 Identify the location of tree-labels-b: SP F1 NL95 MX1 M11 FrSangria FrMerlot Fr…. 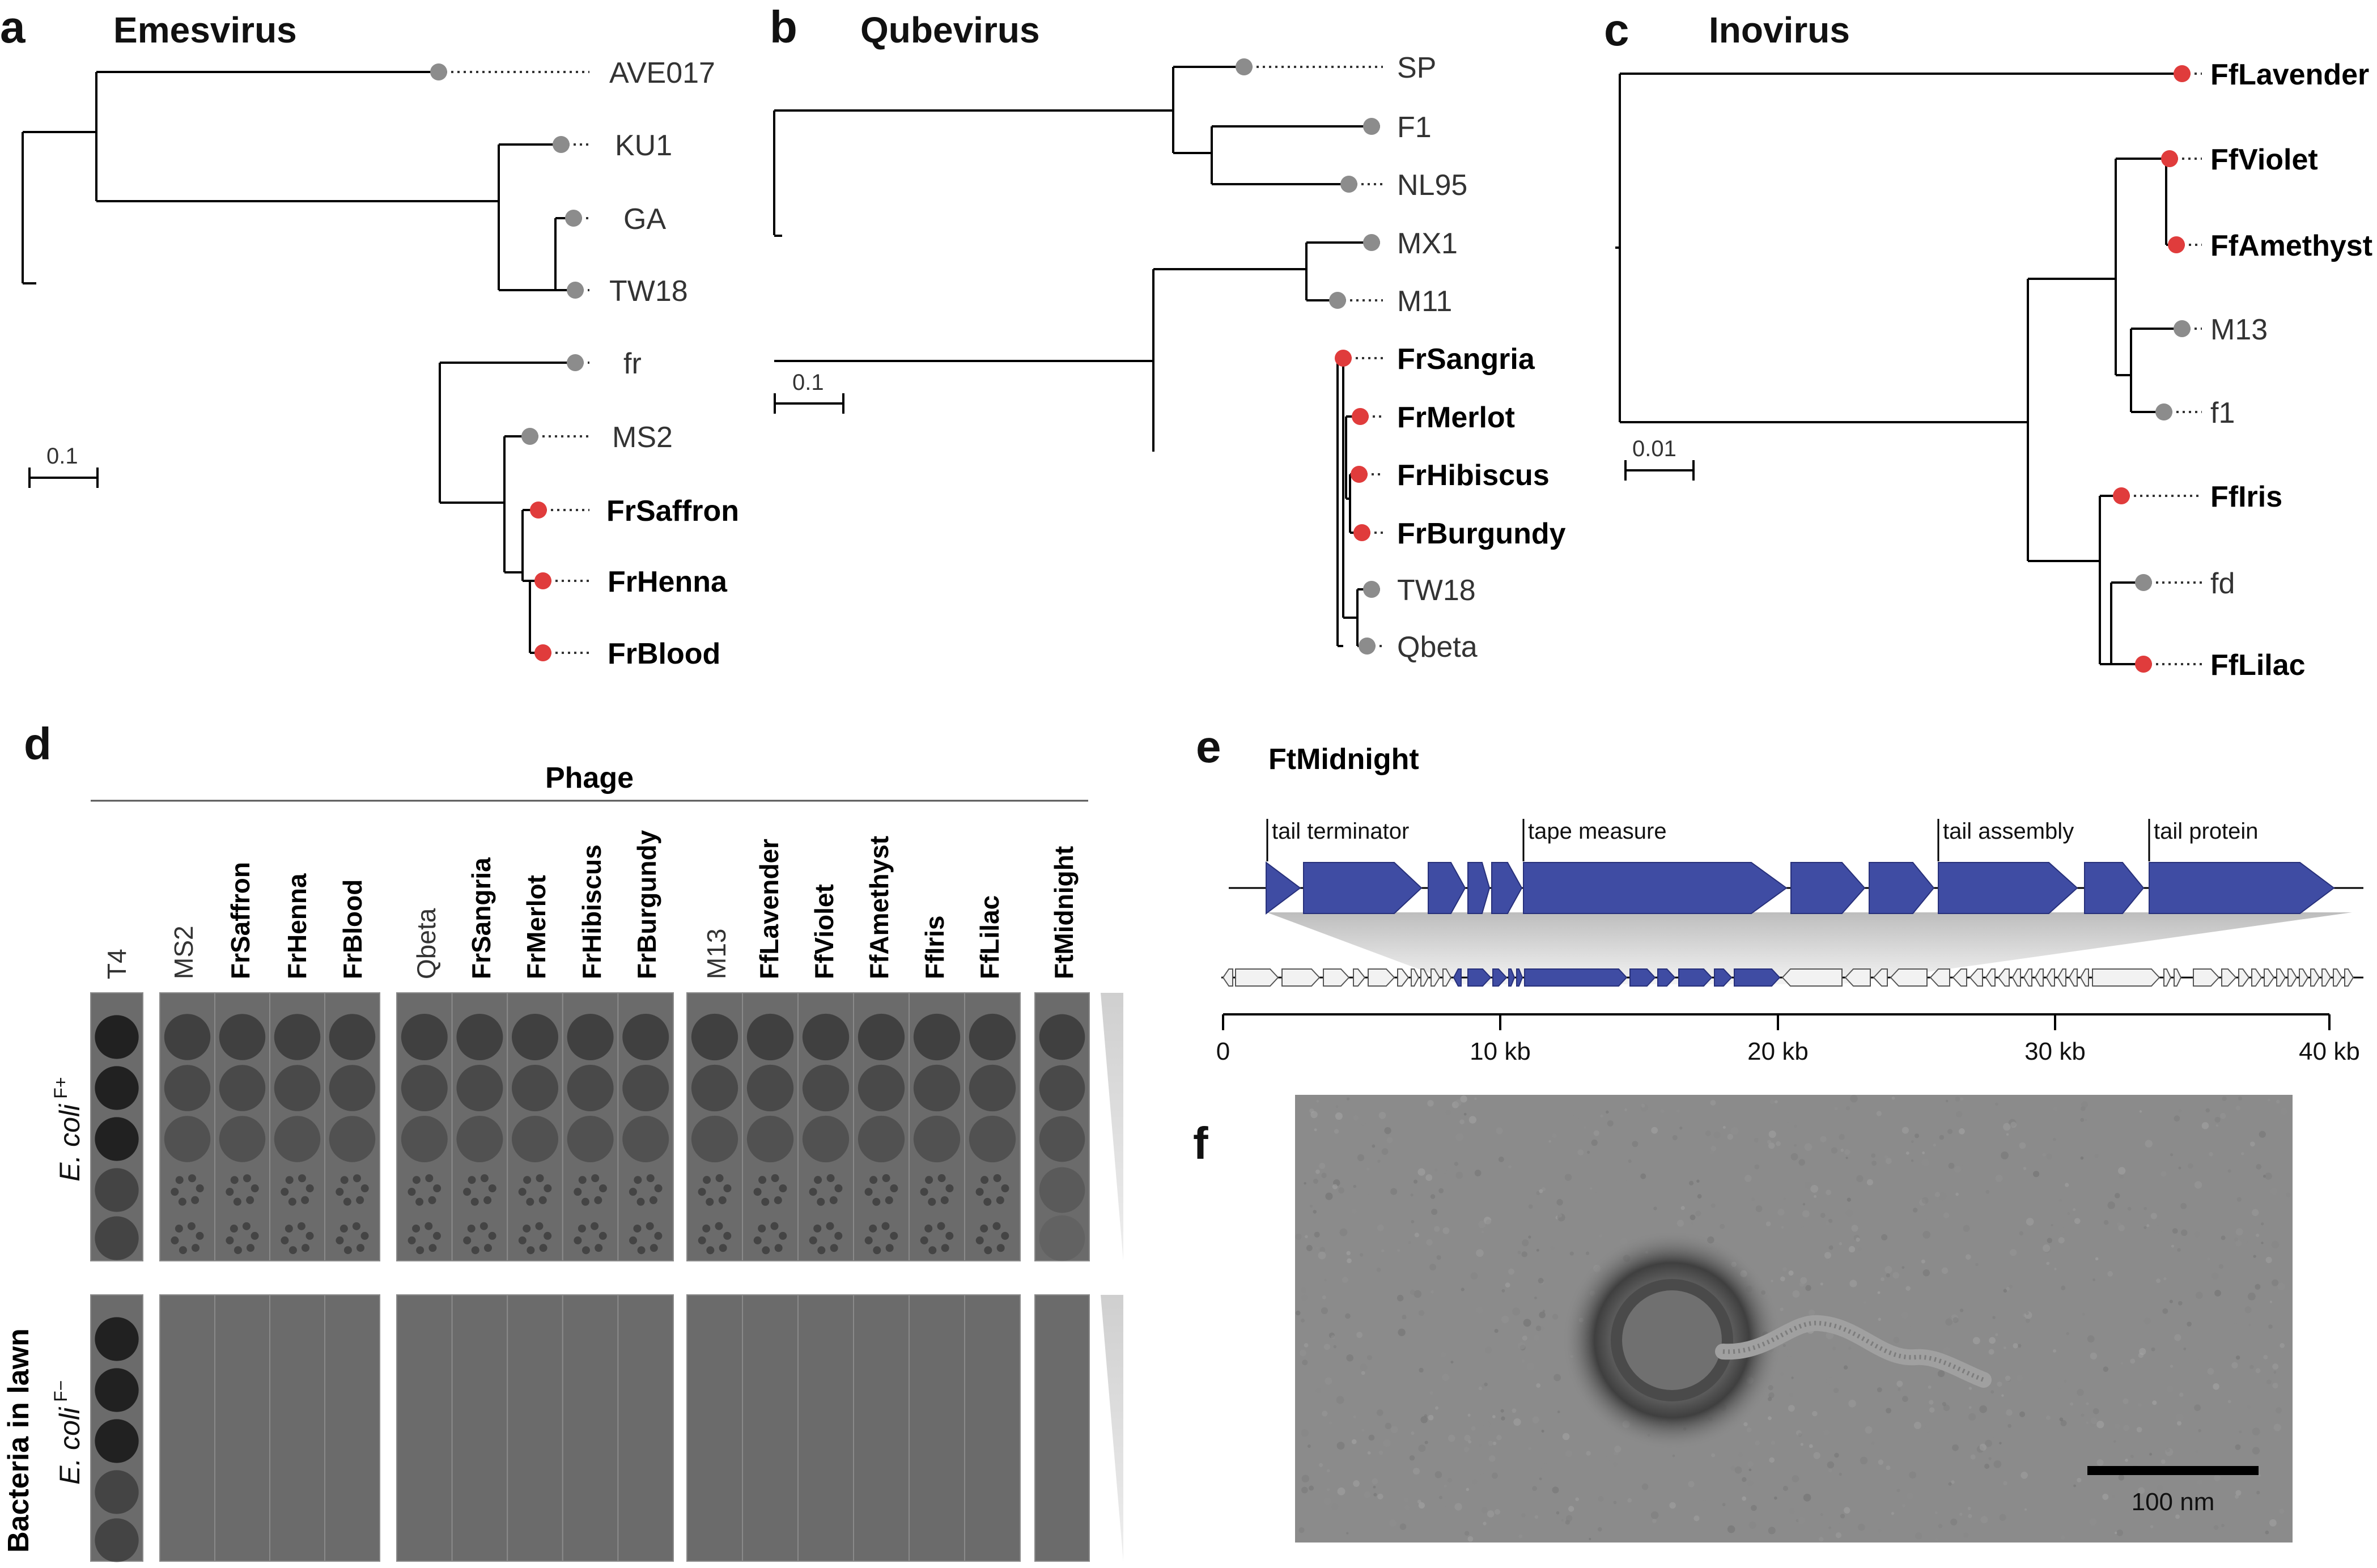
(1481, 358).